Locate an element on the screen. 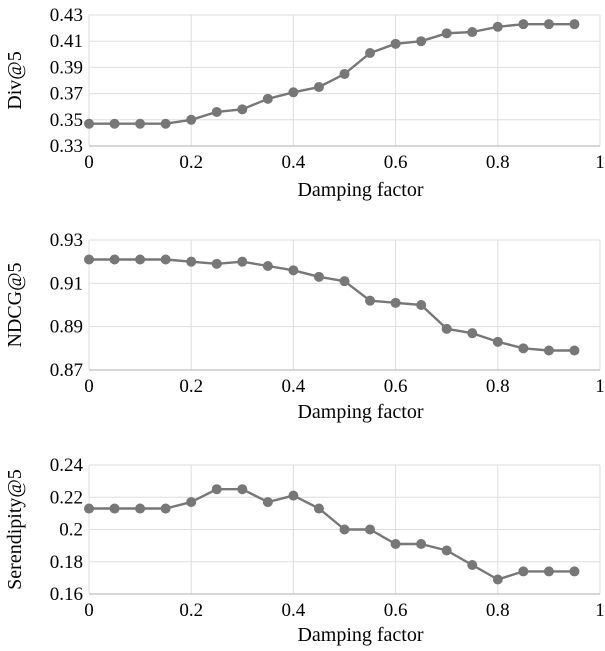 This screenshot has height=651, width=605. y-tick-label: 0.37 is located at coordinates (66, 94).